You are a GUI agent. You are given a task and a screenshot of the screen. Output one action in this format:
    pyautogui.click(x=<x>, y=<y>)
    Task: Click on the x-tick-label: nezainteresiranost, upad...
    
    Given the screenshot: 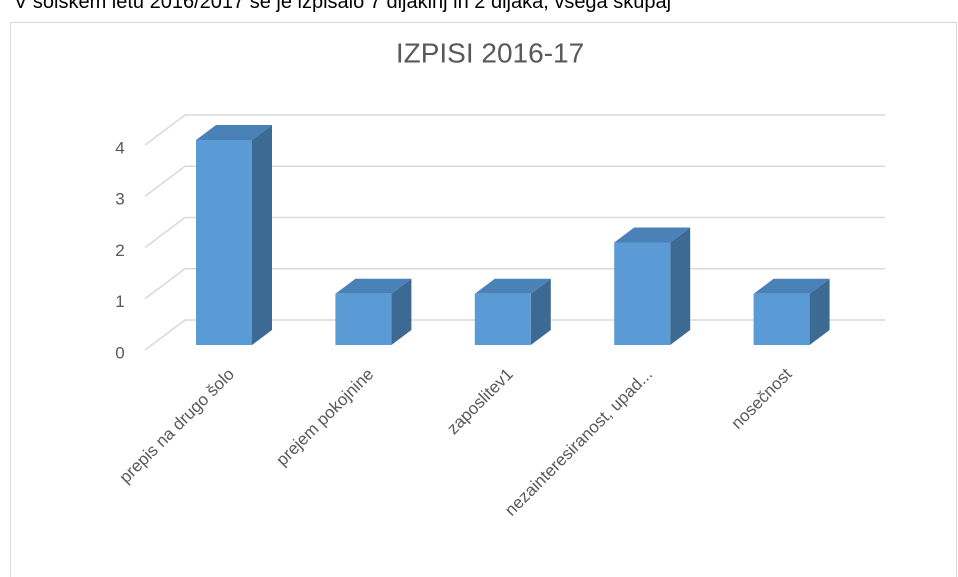 What is the action you would take?
    pyautogui.click(x=578, y=442)
    